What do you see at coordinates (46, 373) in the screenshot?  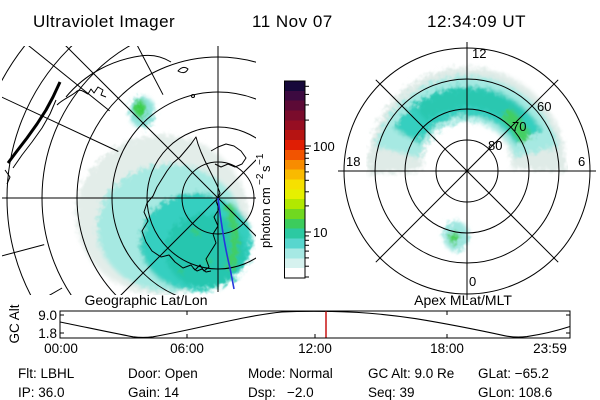 I see `status-flt: Flt: LBHL` at bounding box center [46, 373].